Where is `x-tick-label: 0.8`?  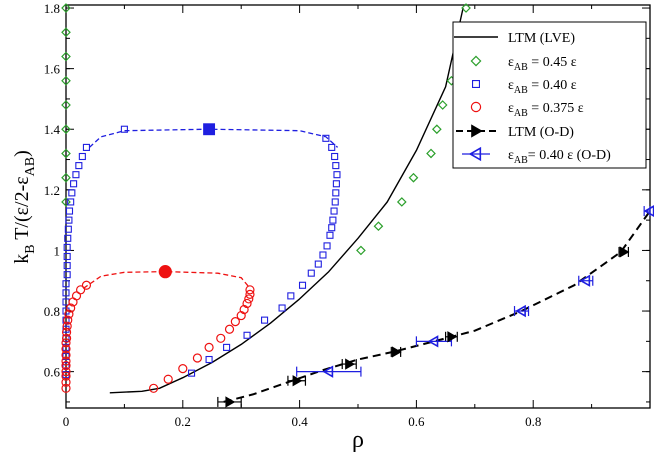
x-tick-label: 0.8 is located at coordinates (533, 421).